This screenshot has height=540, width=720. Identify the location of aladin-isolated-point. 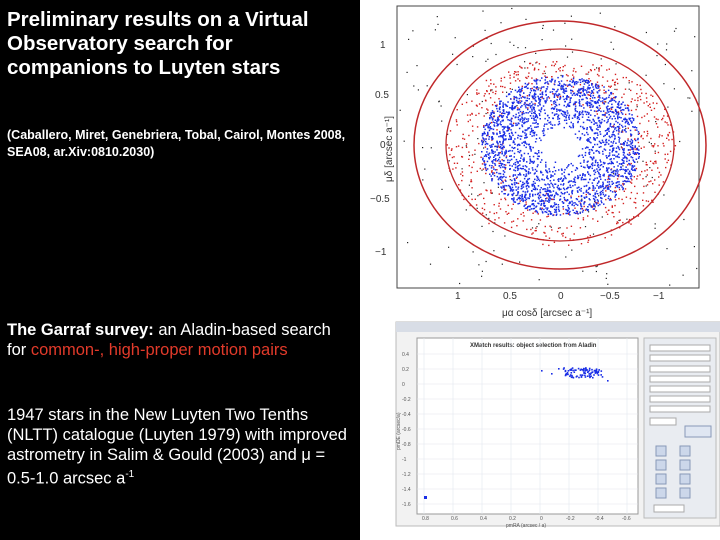
(425, 497).